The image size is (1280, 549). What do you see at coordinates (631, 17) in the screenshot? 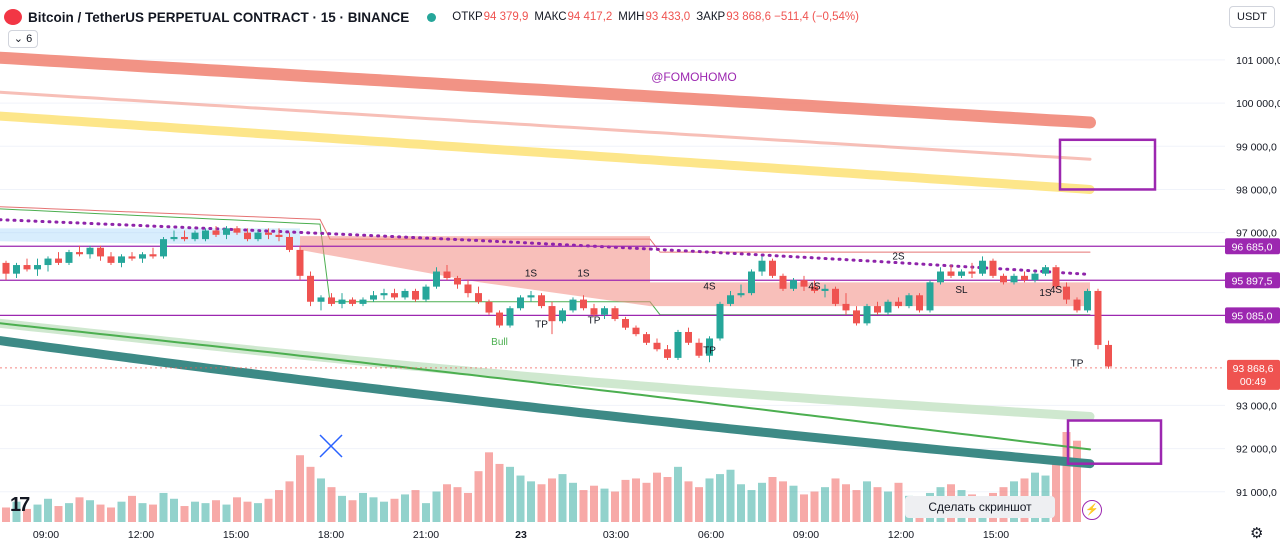
I see `low-label: МИН` at bounding box center [631, 17].